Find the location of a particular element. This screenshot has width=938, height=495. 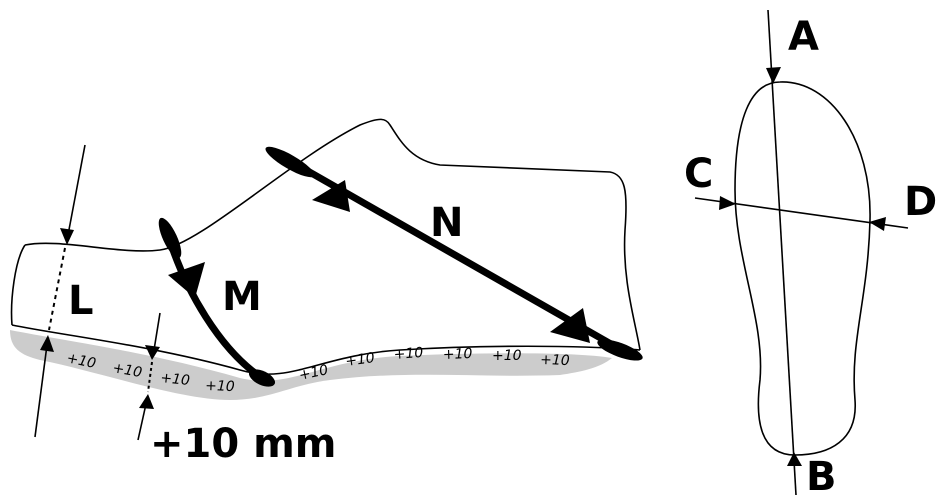

measure-n-start is located at coordinates (290, 162).